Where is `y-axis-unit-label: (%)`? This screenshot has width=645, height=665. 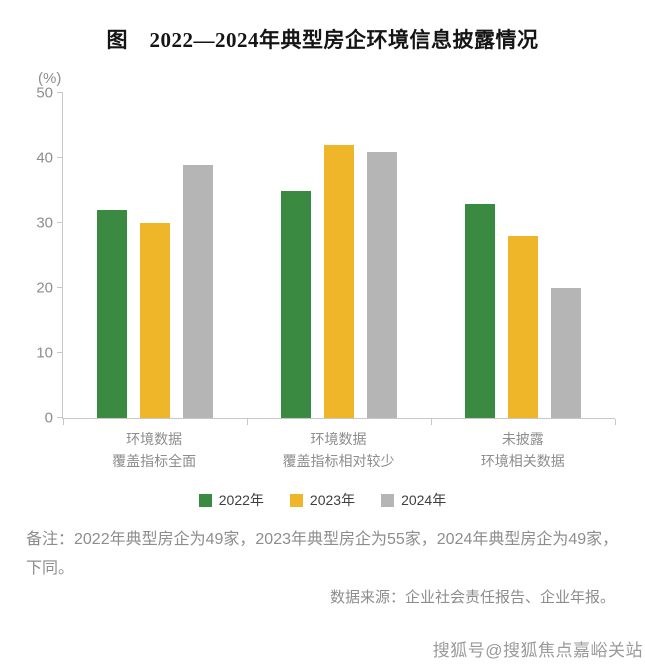
y-axis-unit-label: (%) is located at coordinates (50, 78).